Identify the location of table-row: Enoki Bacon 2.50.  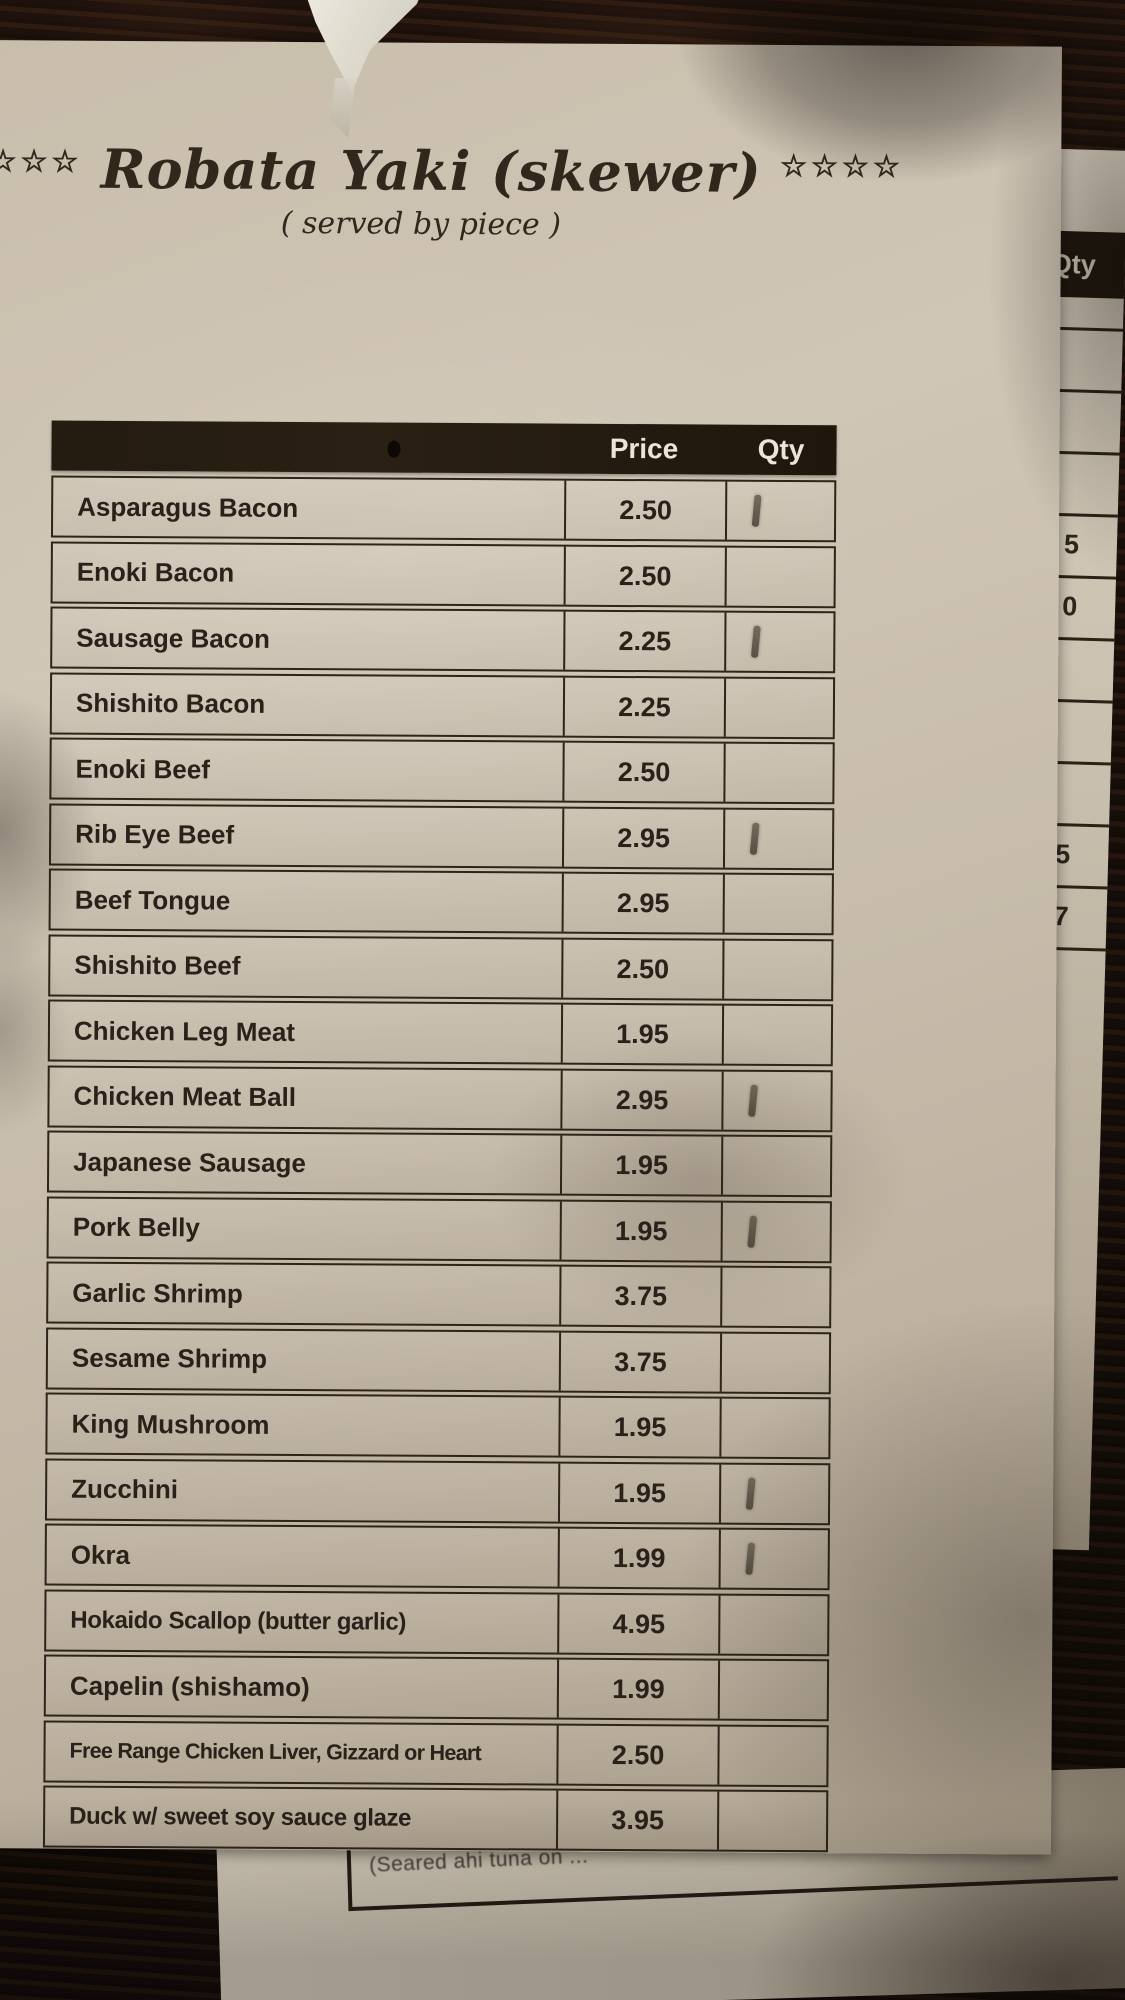
(443, 574).